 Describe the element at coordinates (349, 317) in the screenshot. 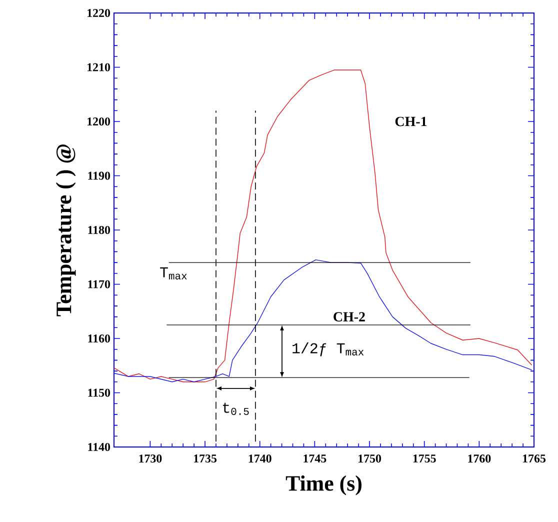

I see `annotation: CH-2` at that location.